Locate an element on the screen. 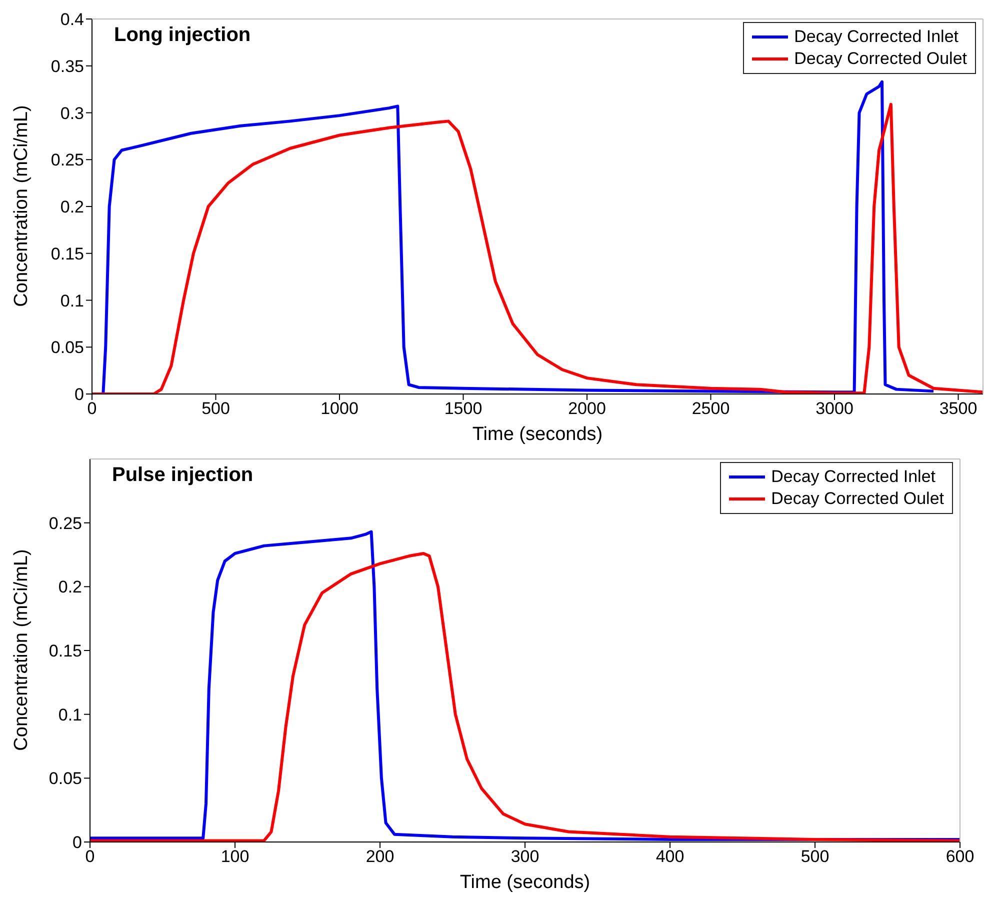 The height and width of the screenshot is (903, 998). x-tick-label: 2000 is located at coordinates (587, 408).